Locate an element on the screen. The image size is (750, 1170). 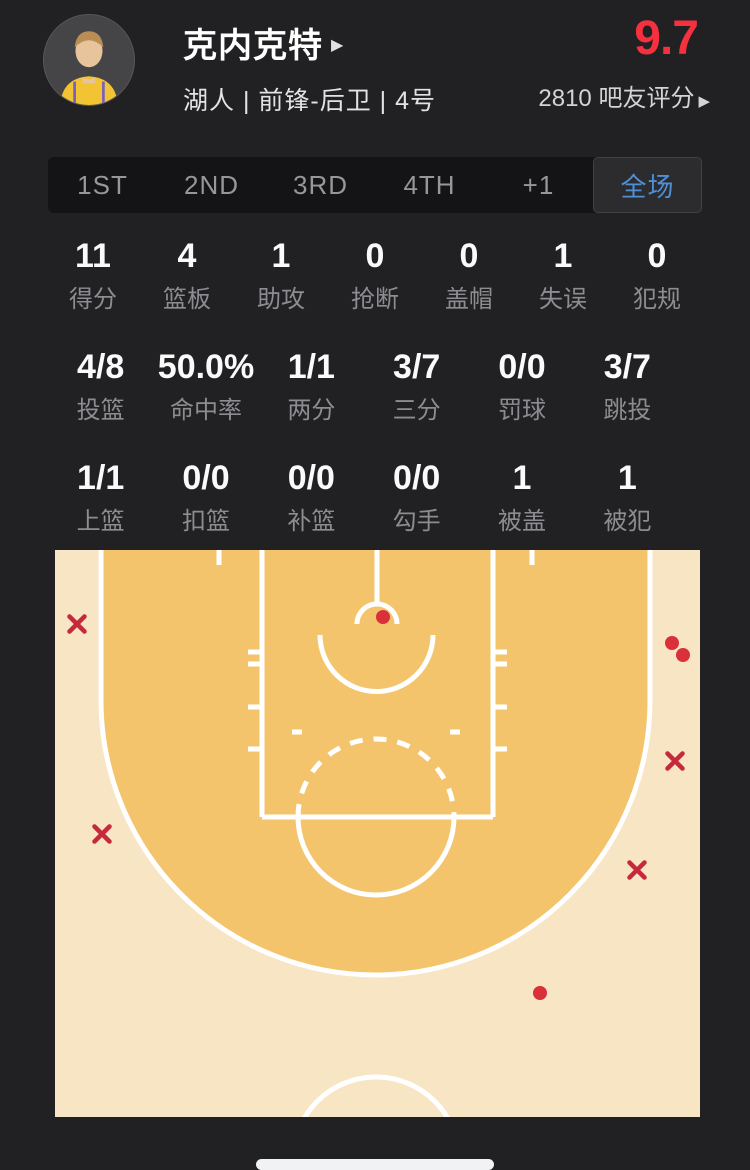
stat-row-2: 4/8 投篮 50.0% 命中率 1/1 两分 3/7 三分 0/0 罚球 3/7 跳投 is located at coordinates (375, 386).